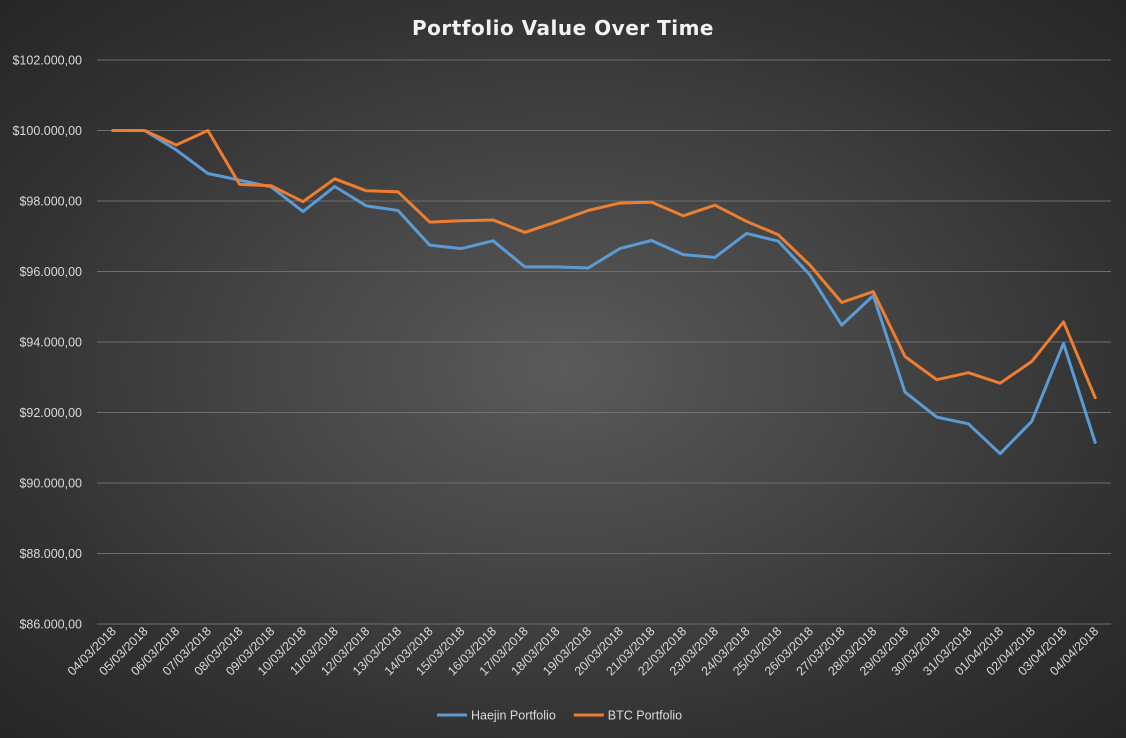 This screenshot has width=1126, height=738. Describe the element at coordinates (50, 625) in the screenshot. I see `y-tick-label: $86.000,00` at that location.